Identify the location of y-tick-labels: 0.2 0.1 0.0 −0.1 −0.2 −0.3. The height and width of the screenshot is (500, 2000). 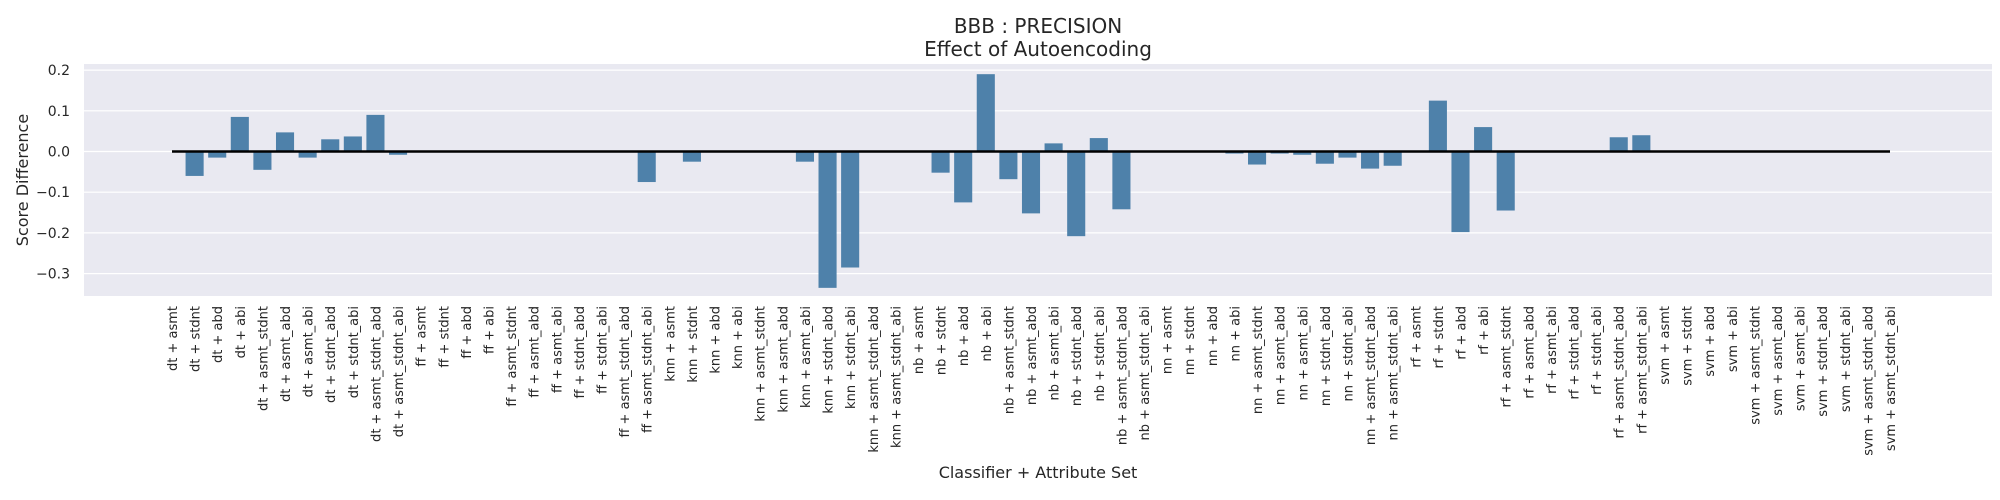
(53, 173).